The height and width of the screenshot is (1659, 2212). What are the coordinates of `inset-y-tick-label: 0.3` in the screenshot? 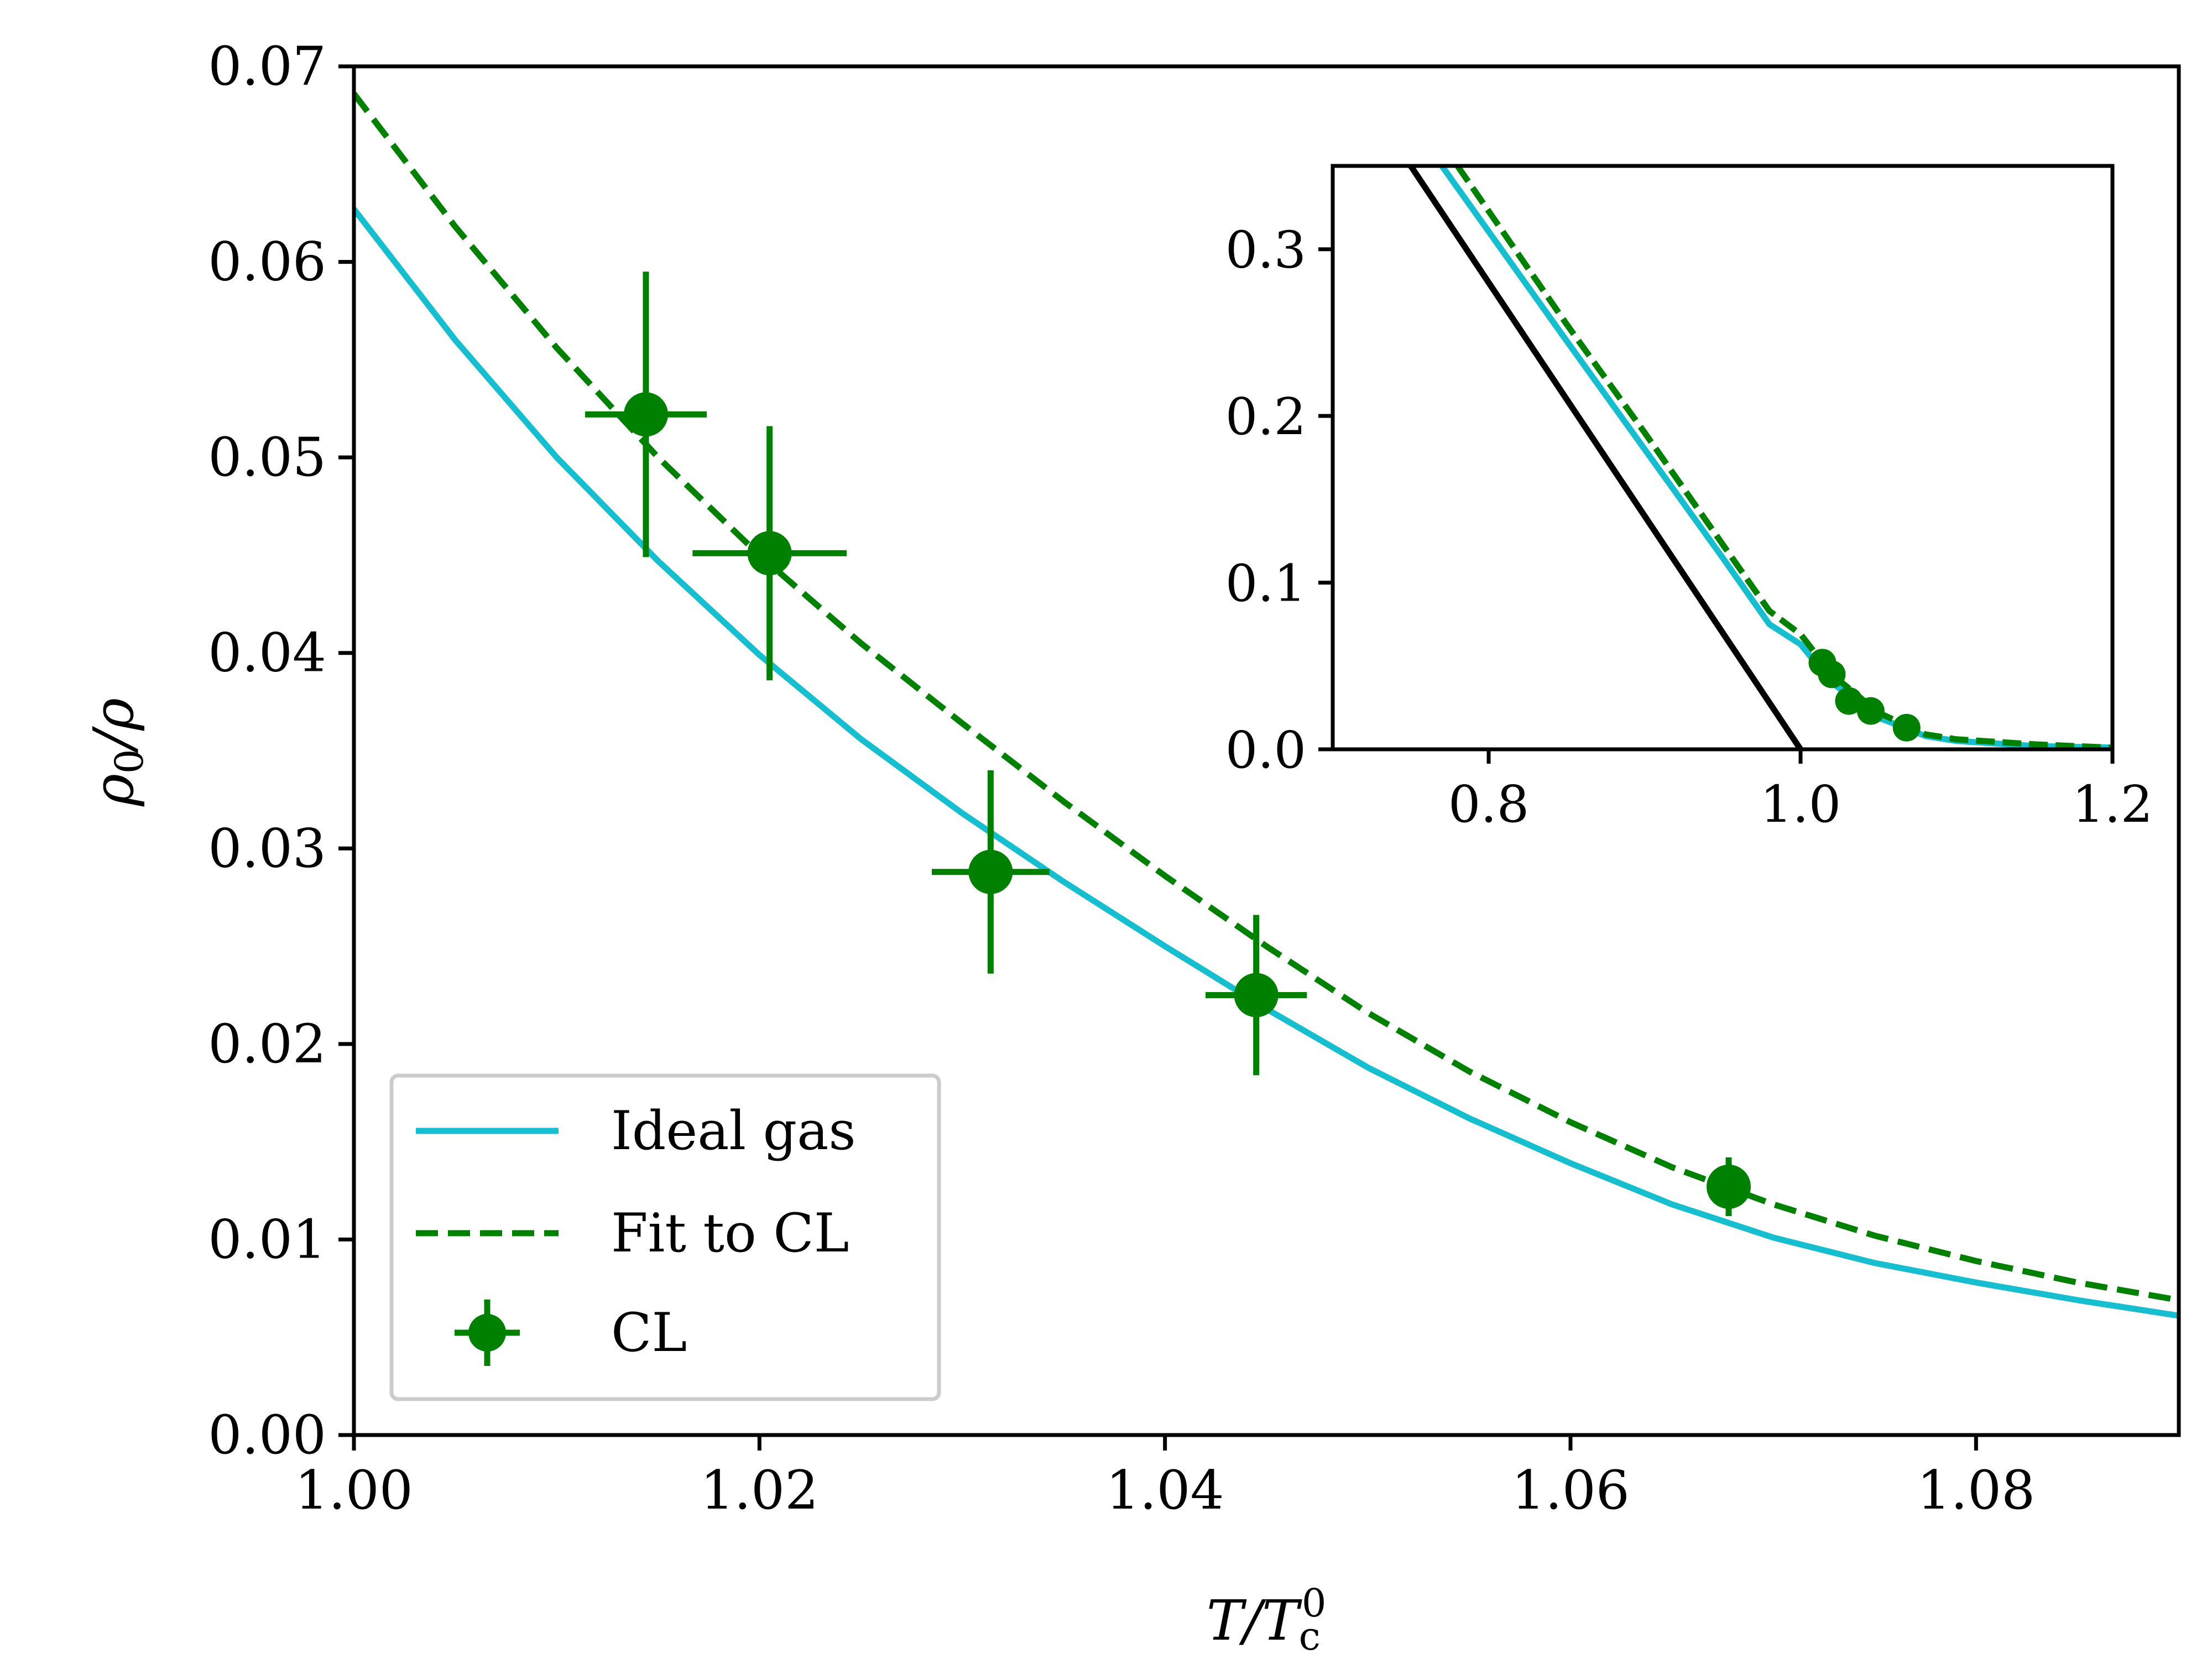 It's located at (1266, 251).